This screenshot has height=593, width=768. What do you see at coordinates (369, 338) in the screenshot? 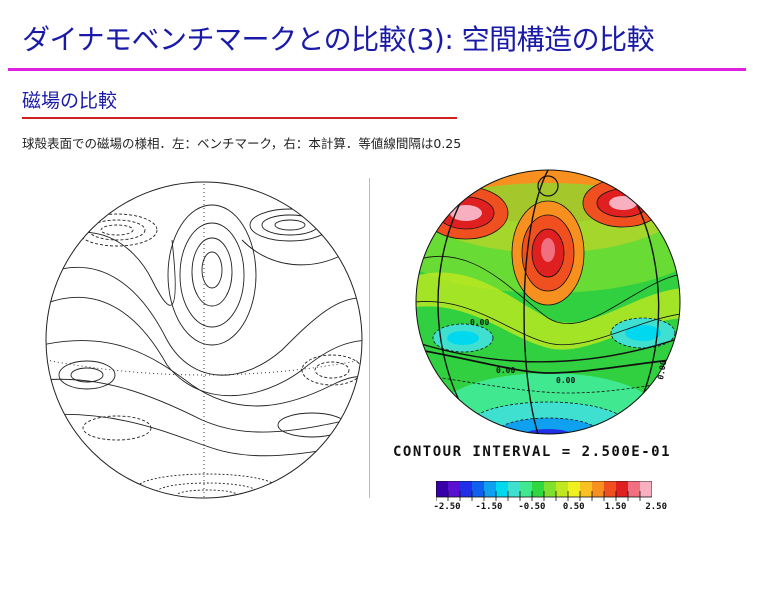
I see `panel-divider` at bounding box center [369, 338].